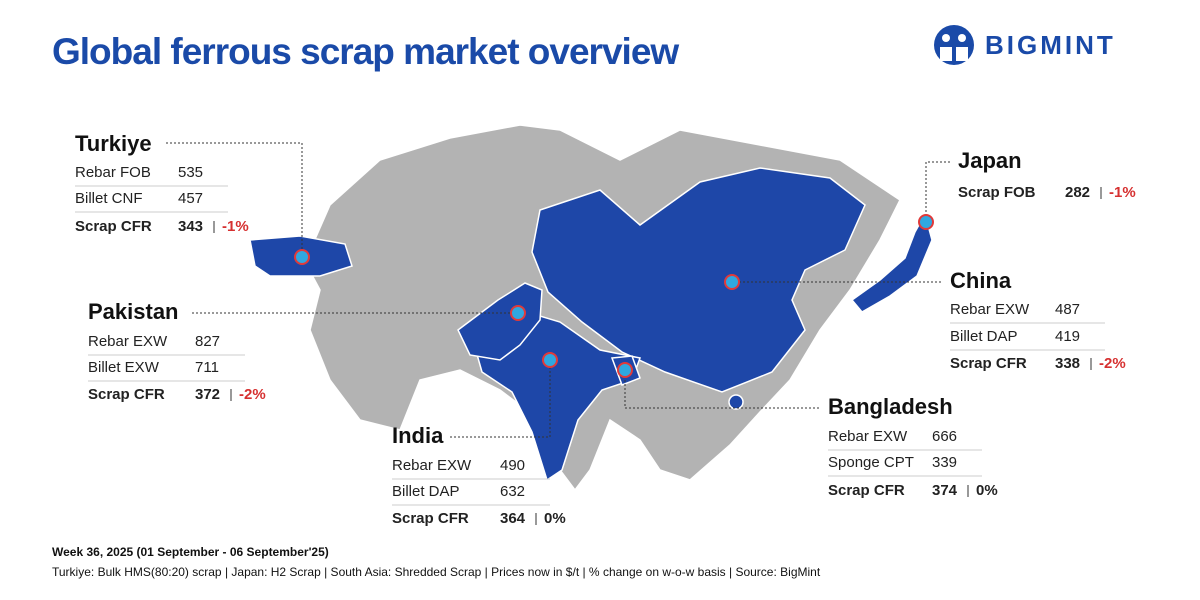 The image size is (1200, 600). I want to click on region-name: Turkiye, so click(113, 143).